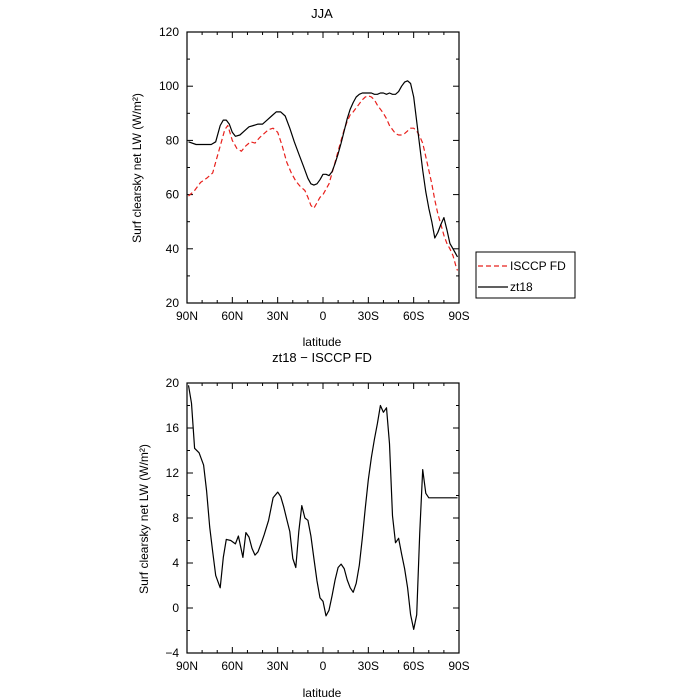  What do you see at coordinates (278, 316) in the screenshot?
I see `top-chart-xtick-label: 30N` at bounding box center [278, 316].